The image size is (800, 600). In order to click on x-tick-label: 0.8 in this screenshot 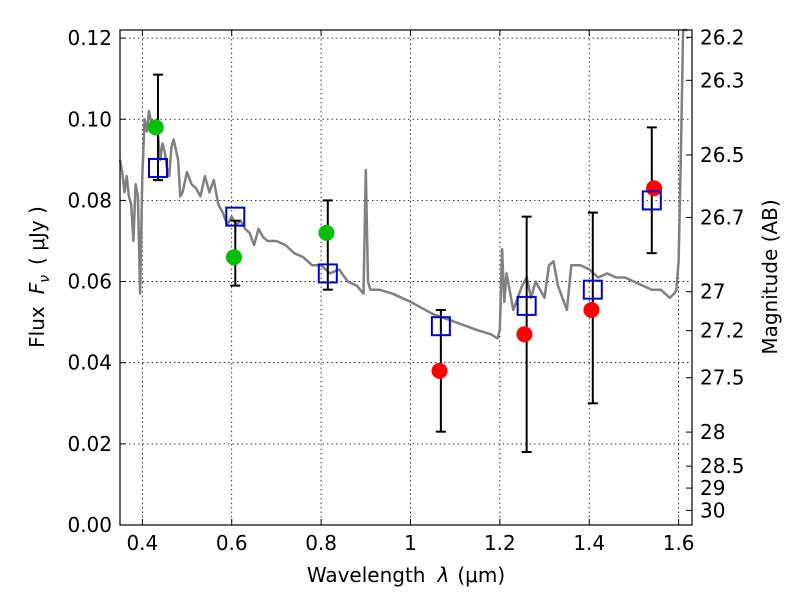, I will do `click(321, 543)`.